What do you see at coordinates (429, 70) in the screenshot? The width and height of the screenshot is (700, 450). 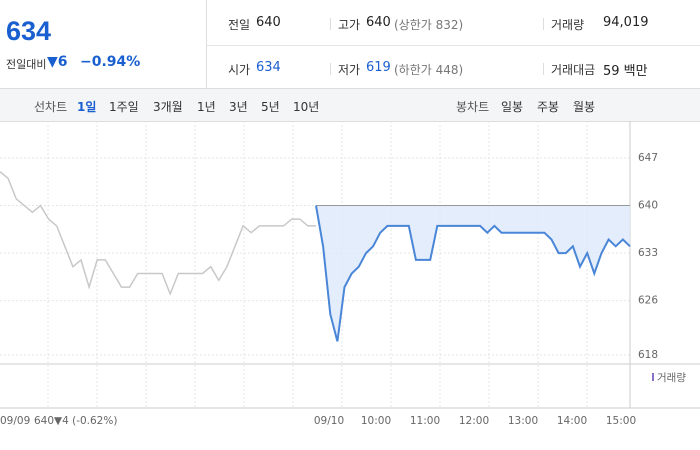 I see `stat-note: (하한가 448)` at bounding box center [429, 70].